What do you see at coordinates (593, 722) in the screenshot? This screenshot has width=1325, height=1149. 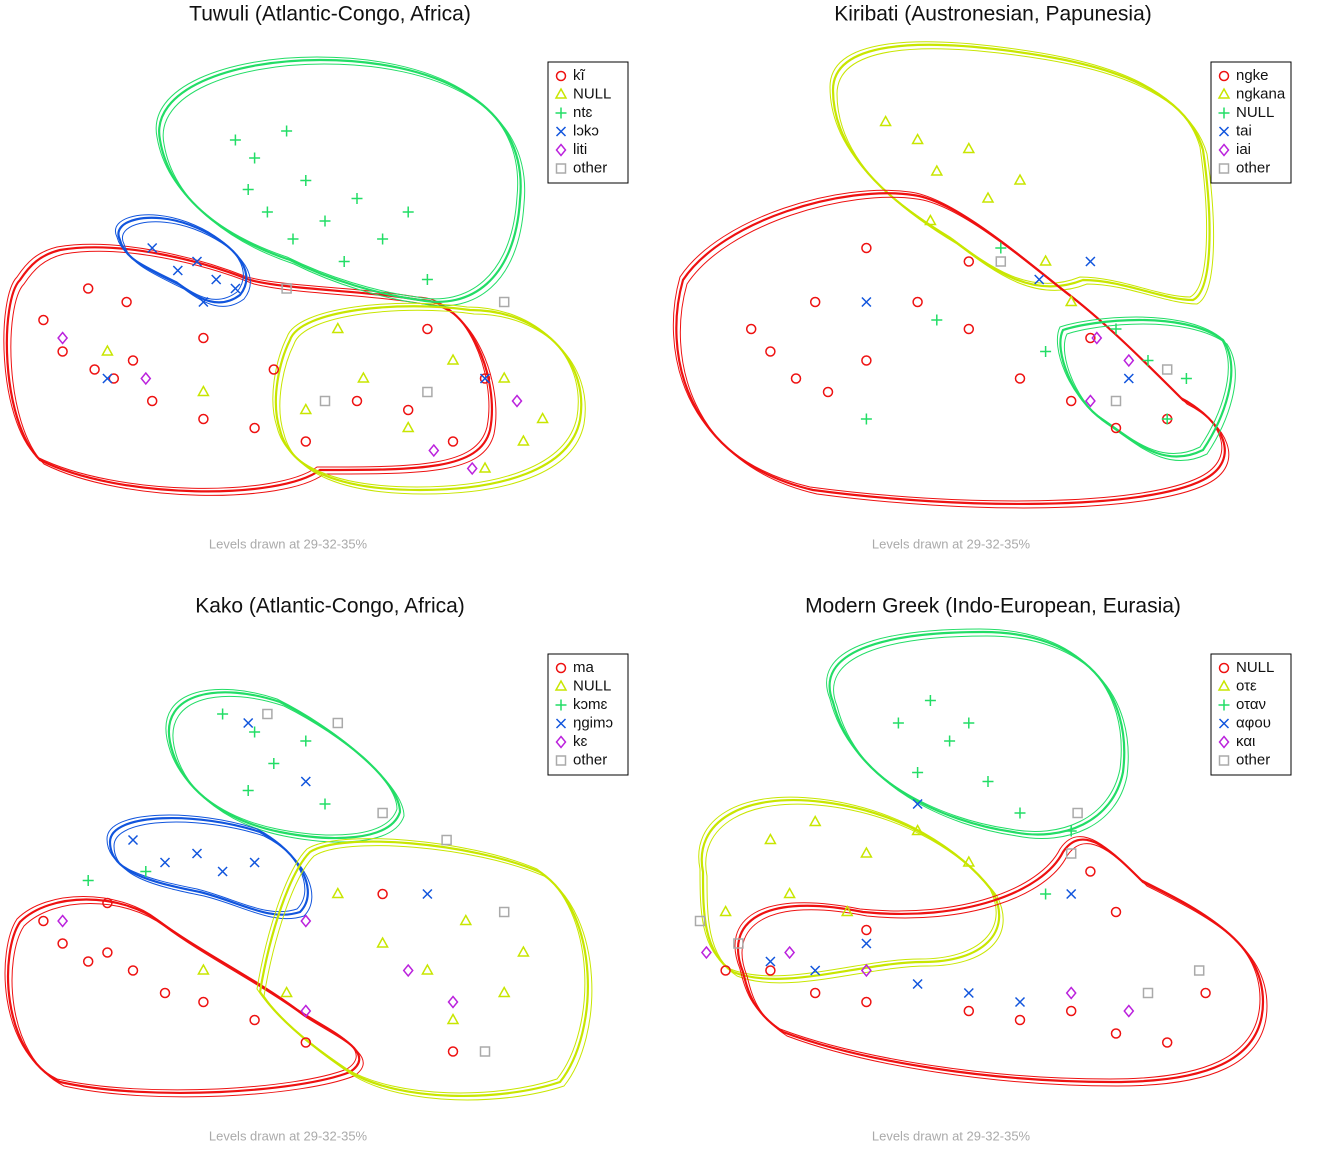 I see `legend-label: ŋgimɔ` at bounding box center [593, 722].